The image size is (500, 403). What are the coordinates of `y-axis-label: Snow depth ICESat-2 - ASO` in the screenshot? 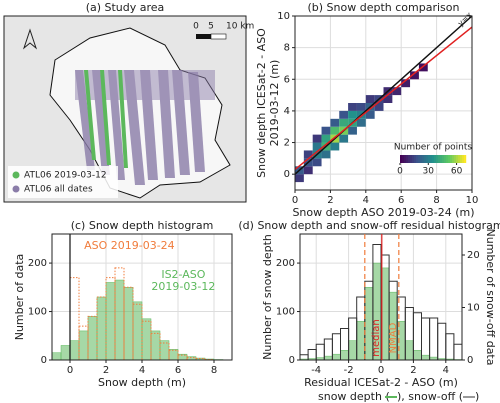 It's located at (261, 103).